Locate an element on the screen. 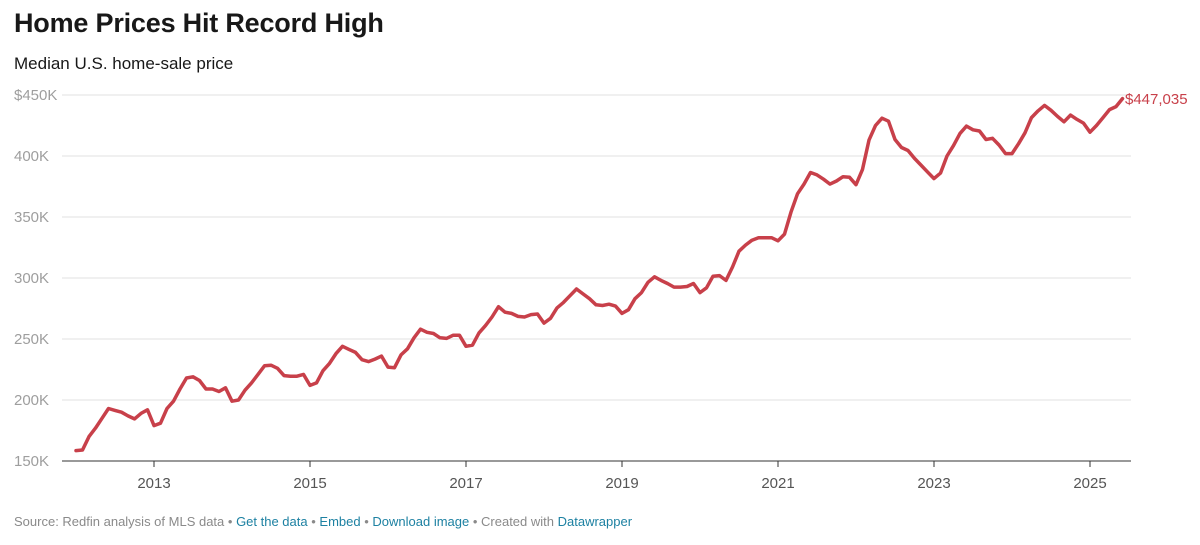 The image size is (1200, 545). end-value-label: $447,035 is located at coordinates (1156, 99).